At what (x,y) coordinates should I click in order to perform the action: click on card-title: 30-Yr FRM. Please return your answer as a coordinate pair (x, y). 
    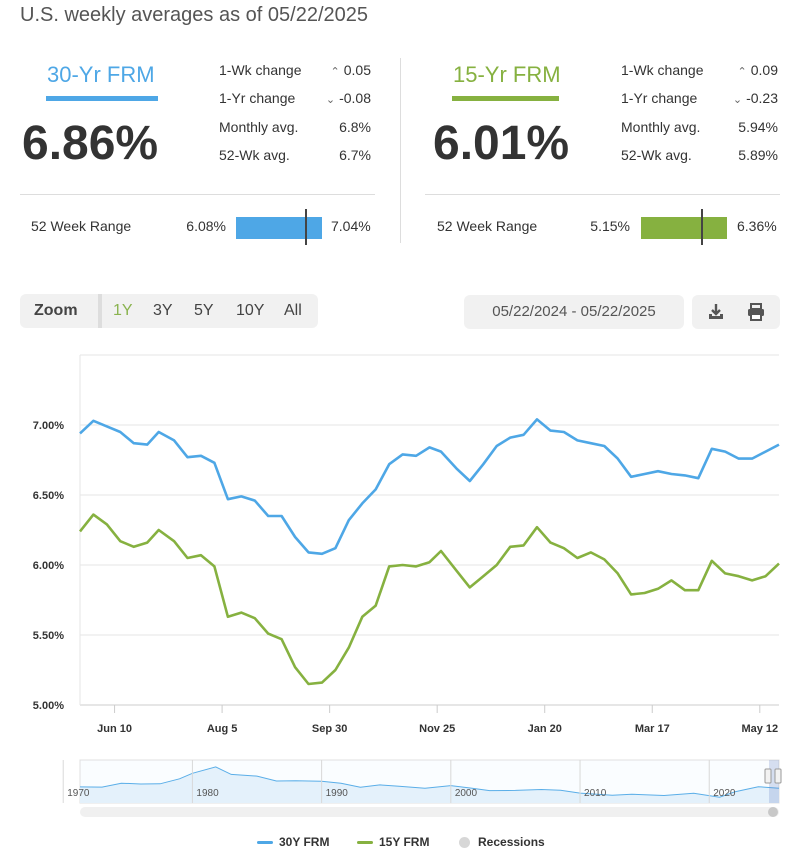
    Looking at the image, I should click on (101, 74).